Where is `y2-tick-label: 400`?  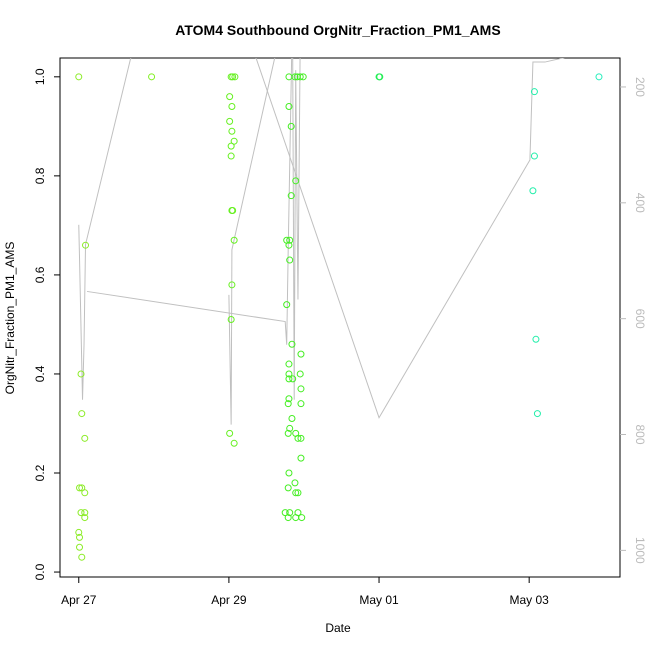 y2-tick-label: 400 is located at coordinates (640, 203).